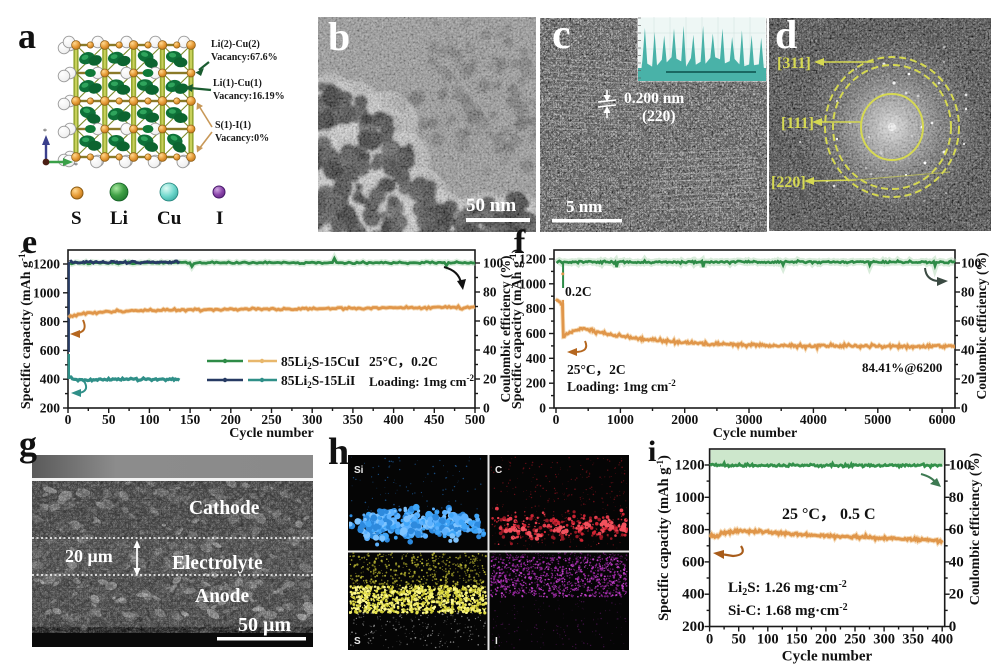 This screenshot has width=1001, height=667. Describe the element at coordinates (561, 35) in the screenshot. I see `svg-text: c` at that location.